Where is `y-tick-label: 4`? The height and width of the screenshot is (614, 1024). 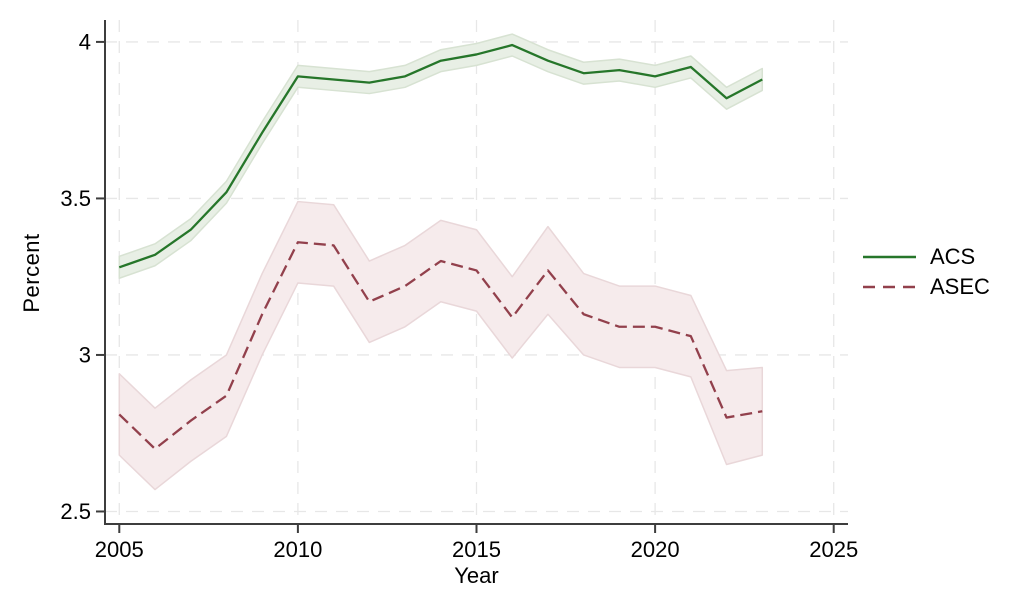
y-tick-label: 4 is located at coordinates (85, 42).